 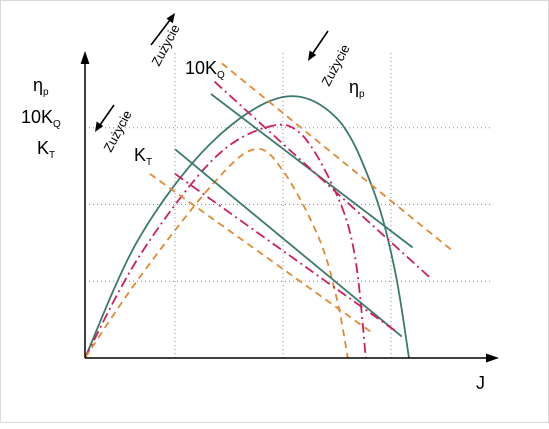 I want to click on curve-label-kq: 10KQ, so click(x=205, y=69).